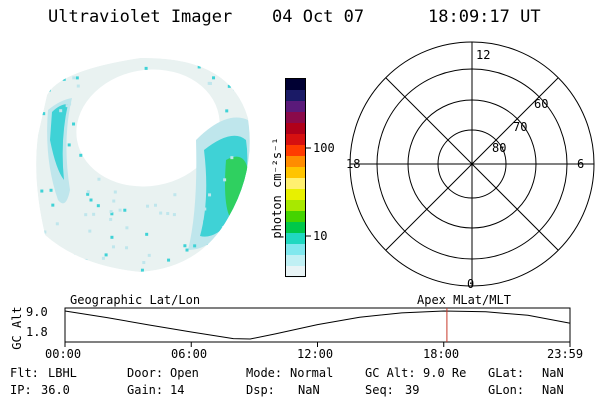 This screenshot has height=400, width=600. What do you see at coordinates (581, 164) in the screenshot?
I see `mlt-label-6: 6` at bounding box center [581, 164].